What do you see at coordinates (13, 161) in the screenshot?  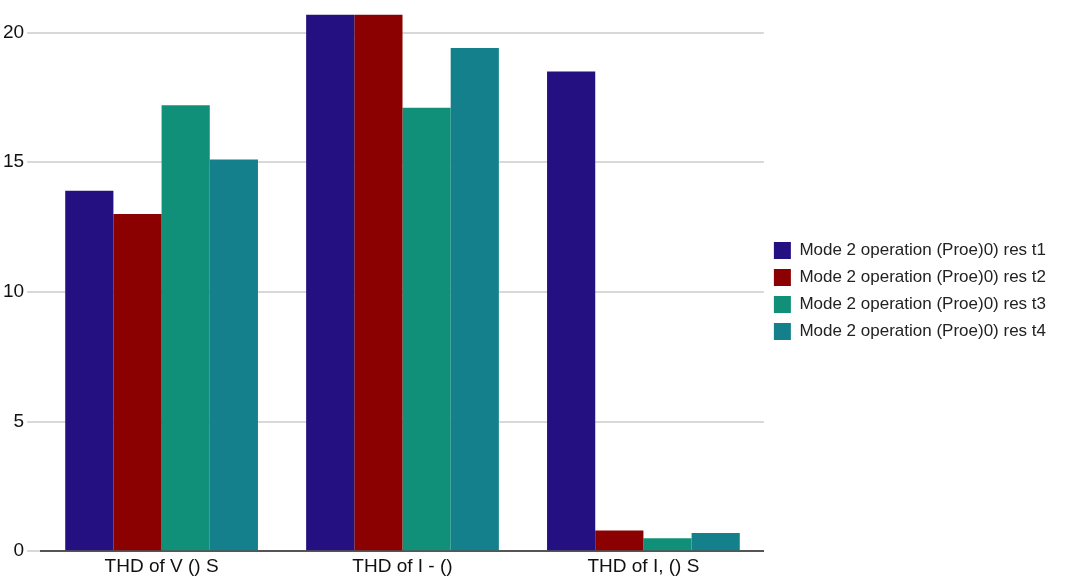 I see `y-tick-label: 15` at bounding box center [13, 161].